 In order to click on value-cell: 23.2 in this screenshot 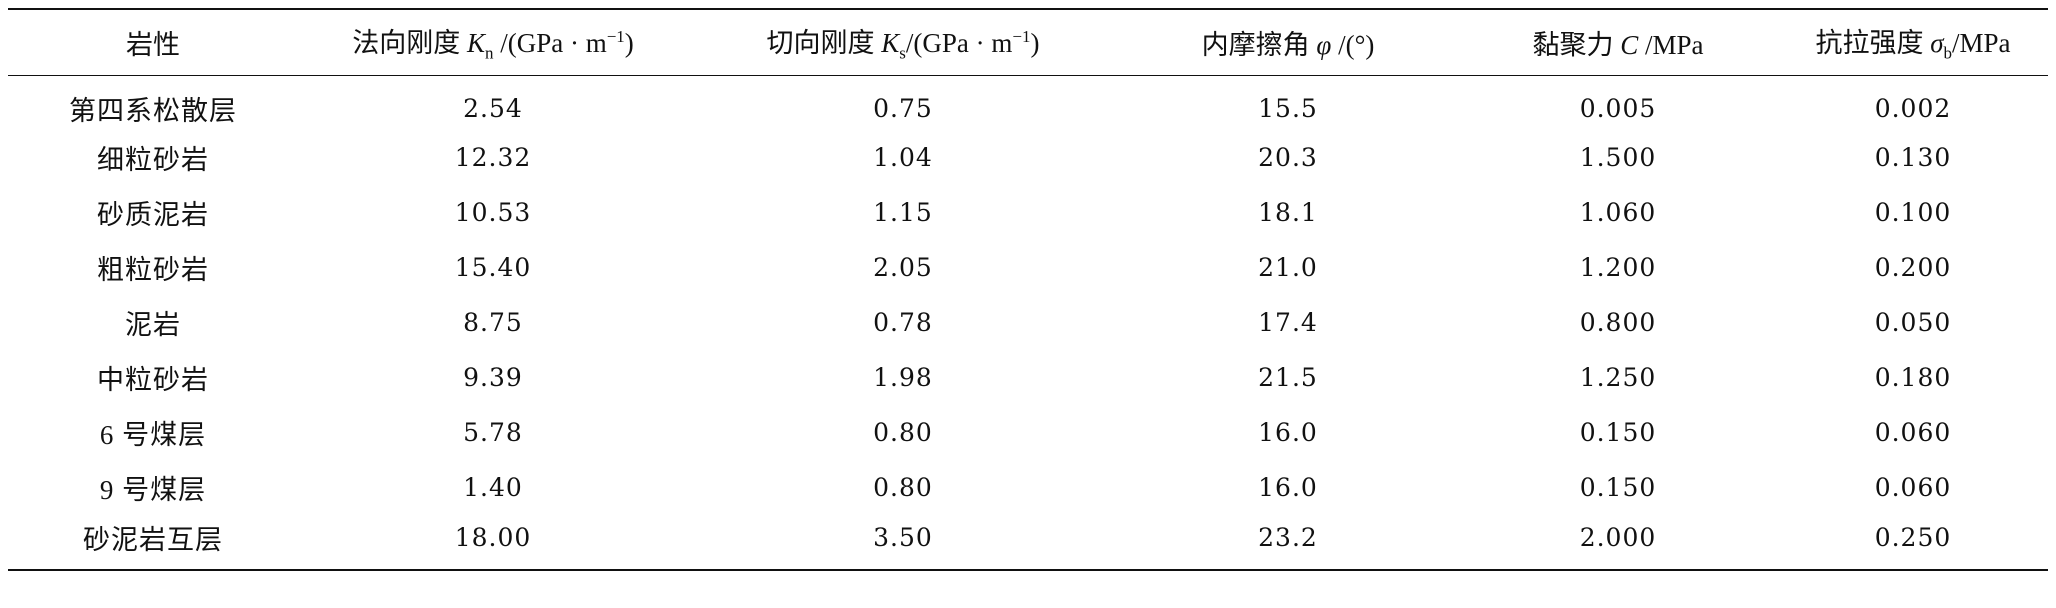, I will do `click(1288, 537)`.